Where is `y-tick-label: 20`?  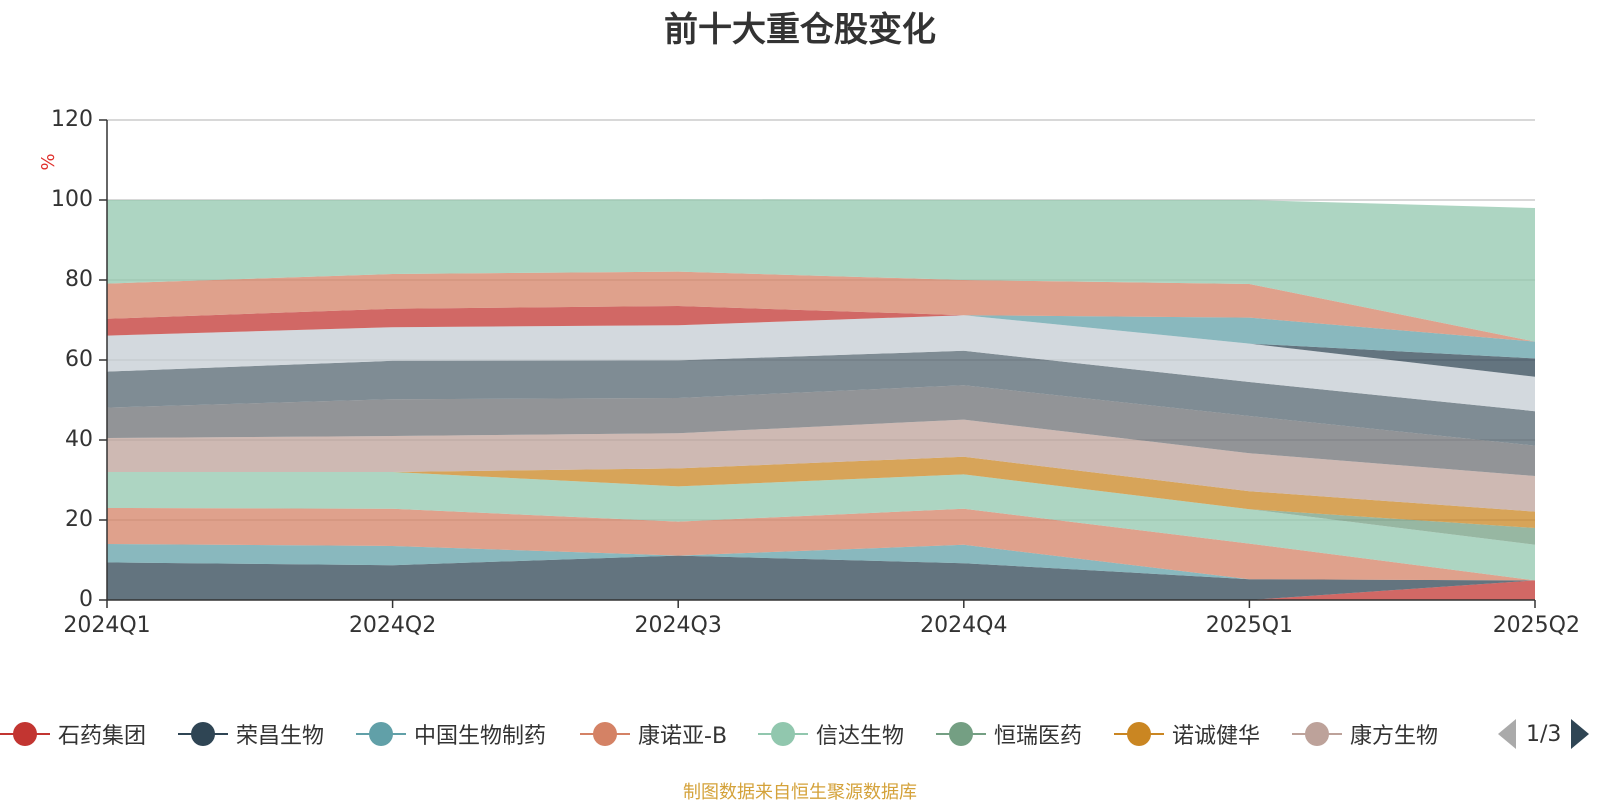 y-tick-label: 20 is located at coordinates (79, 519).